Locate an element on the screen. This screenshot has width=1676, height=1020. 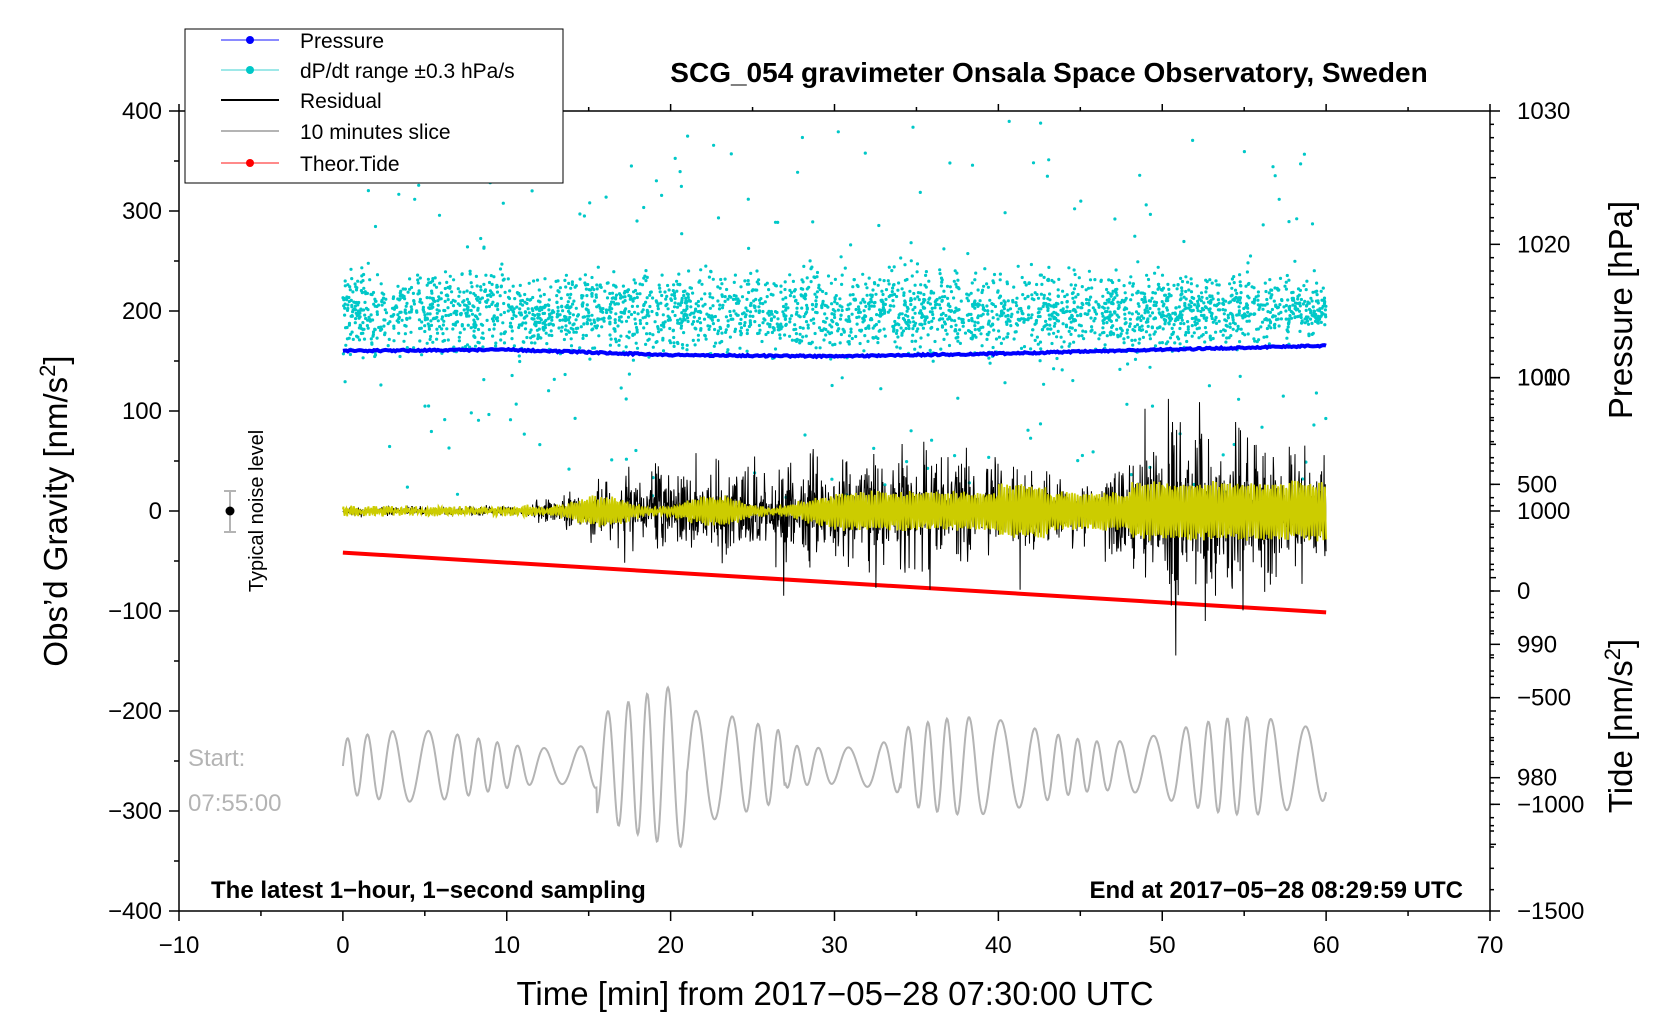
start-time: 07:55:00 is located at coordinates (234, 803).